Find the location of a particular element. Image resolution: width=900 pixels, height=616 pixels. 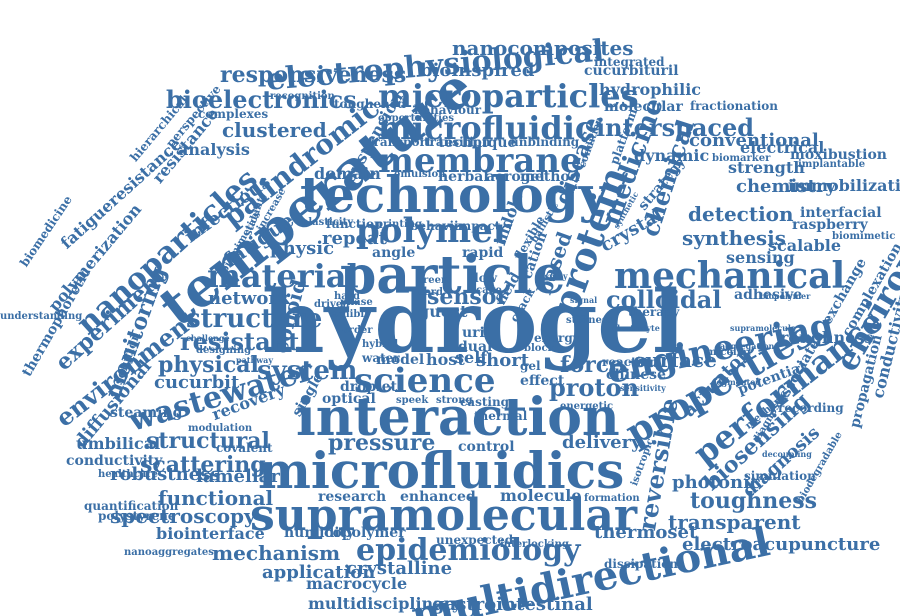

word-technology: technology is located at coordinates (454, 194).